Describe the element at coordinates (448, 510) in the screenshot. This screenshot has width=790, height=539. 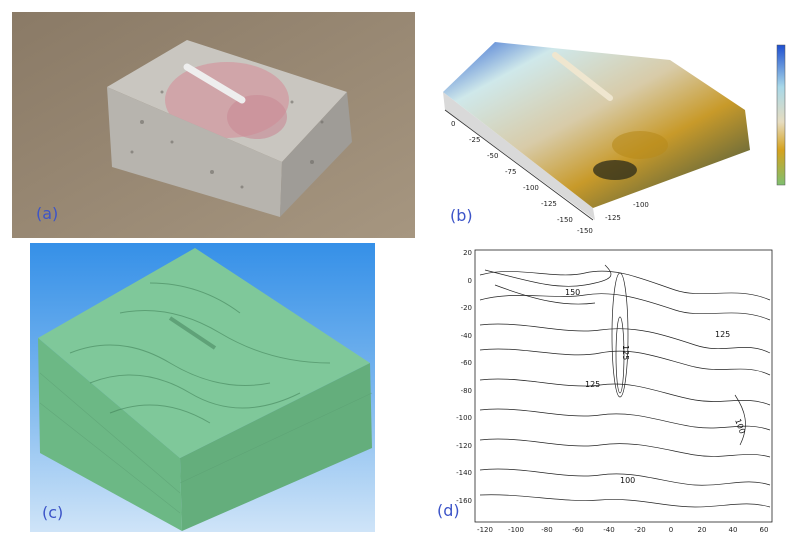
I see `panel-d-label: (d)` at that location.